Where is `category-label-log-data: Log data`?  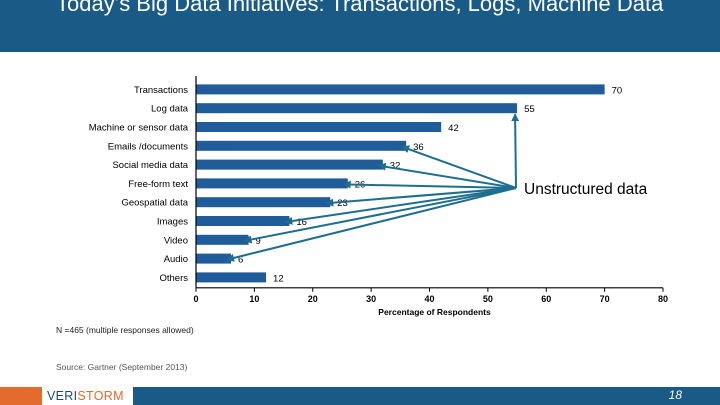 category-label-log-data: Log data is located at coordinates (170, 109).